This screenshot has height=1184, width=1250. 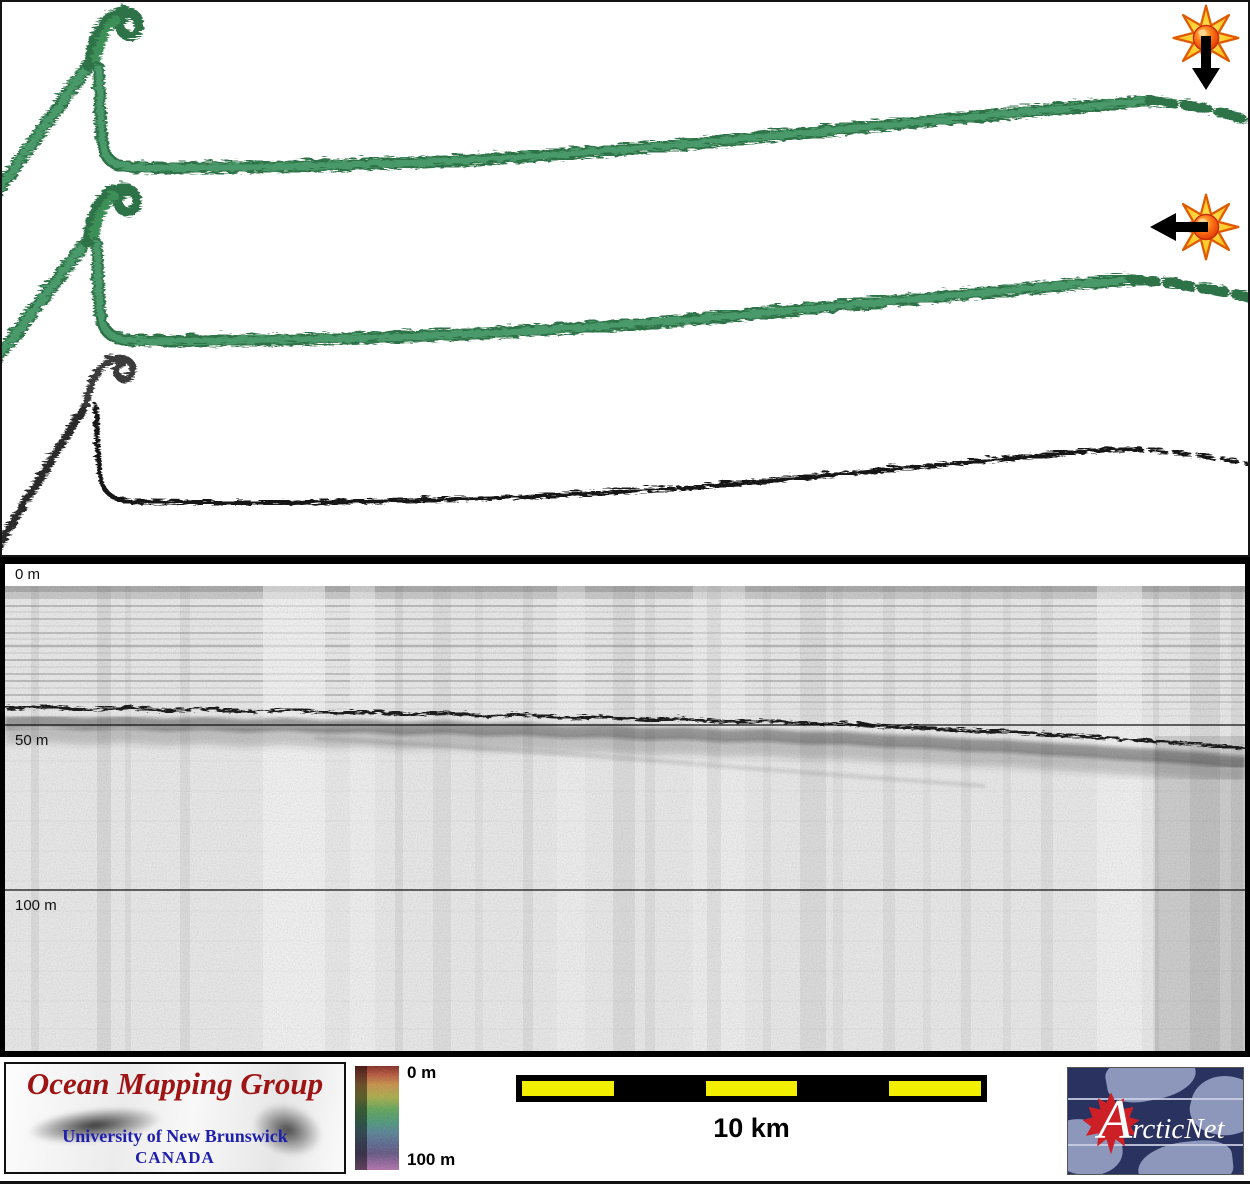 What do you see at coordinates (625, 1182) in the screenshot?
I see `page-bottom-border` at bounding box center [625, 1182].